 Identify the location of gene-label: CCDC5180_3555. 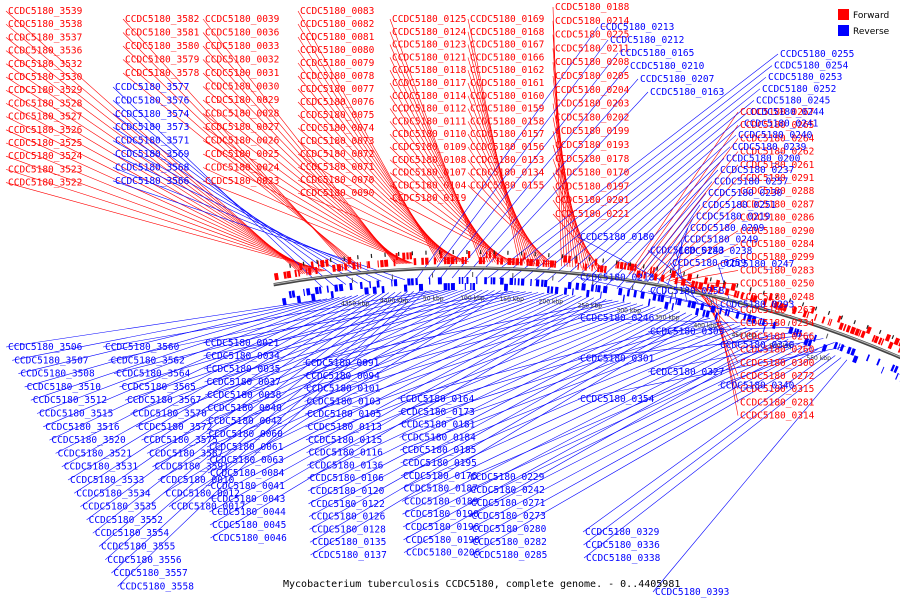
(138, 547).